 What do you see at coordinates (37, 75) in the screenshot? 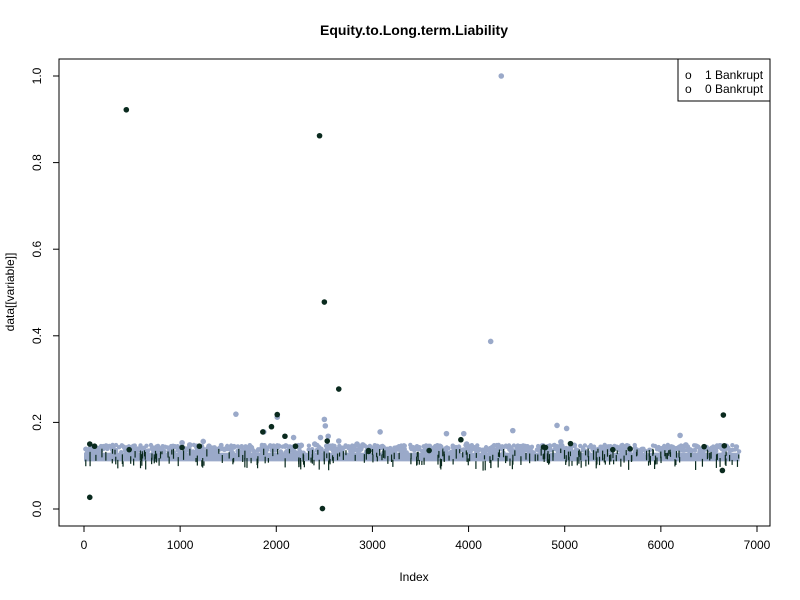
I see `y-tick-label: 1.0` at bounding box center [37, 75].